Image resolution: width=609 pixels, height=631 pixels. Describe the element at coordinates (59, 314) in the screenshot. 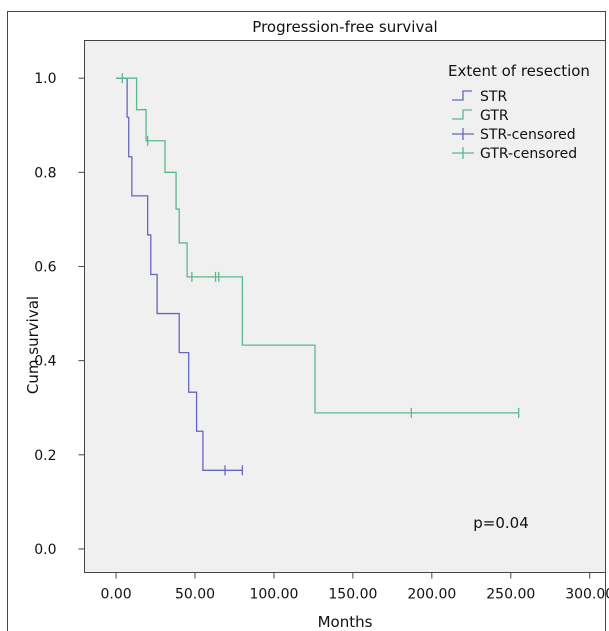

I see `y-axis: 0.0 0.2 0.4 0.6 0.8 1.0` at that location.